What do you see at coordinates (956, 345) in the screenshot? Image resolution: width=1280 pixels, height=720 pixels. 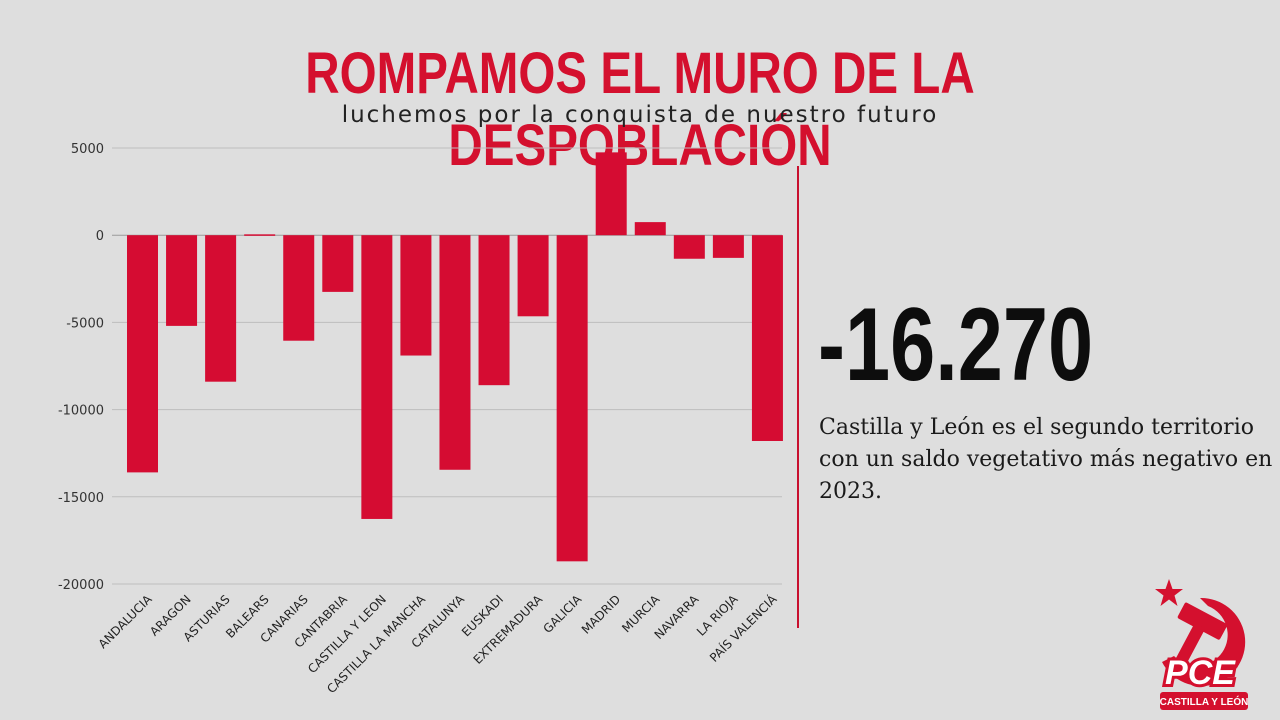 I see `highlight-value: -16.270` at bounding box center [956, 345].